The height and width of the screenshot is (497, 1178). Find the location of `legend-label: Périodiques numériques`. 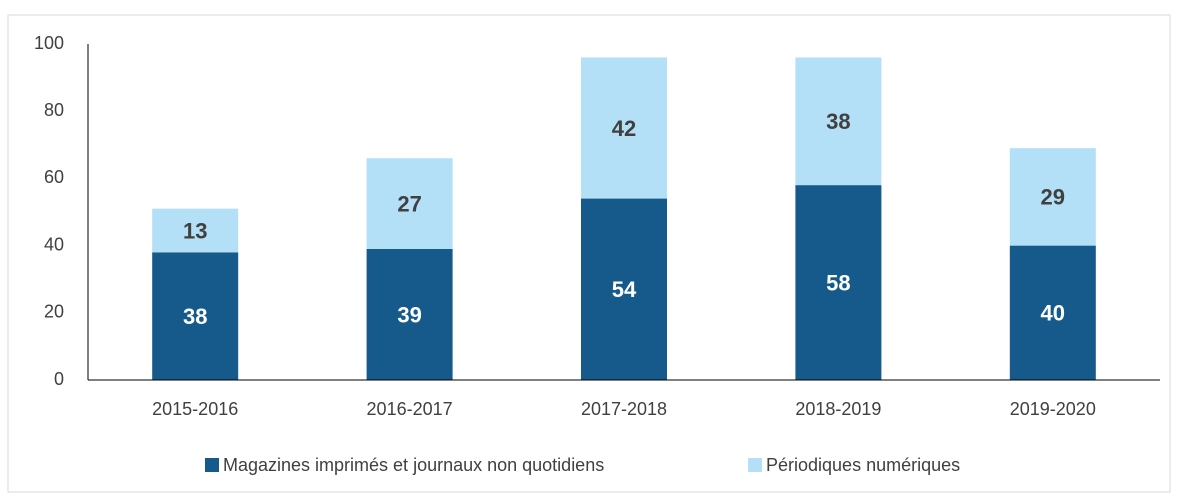

legend-label: Périodiques numériques is located at coordinates (863, 465).